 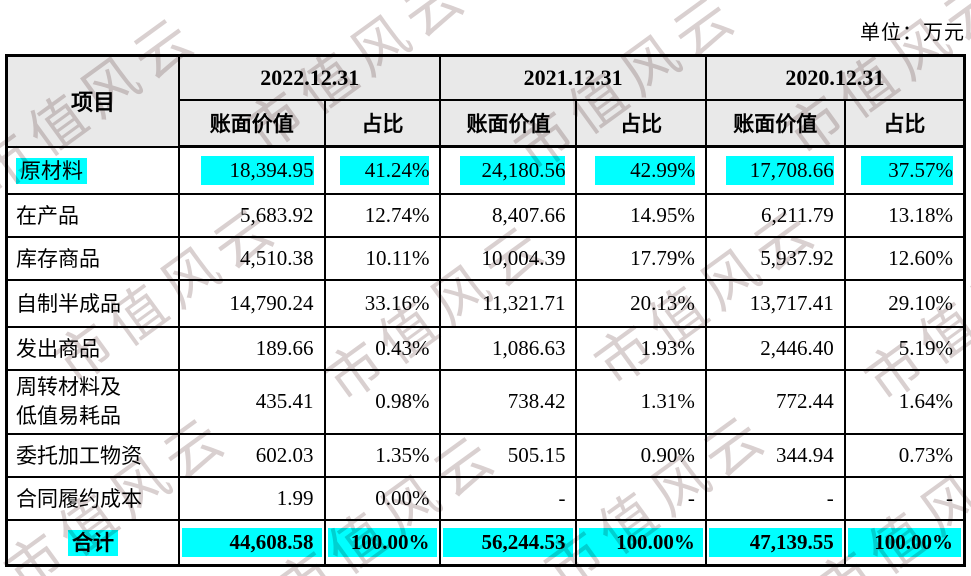 What do you see at coordinates (641, 348) in the screenshot?
I see `value-cell: 1.93%` at bounding box center [641, 348].